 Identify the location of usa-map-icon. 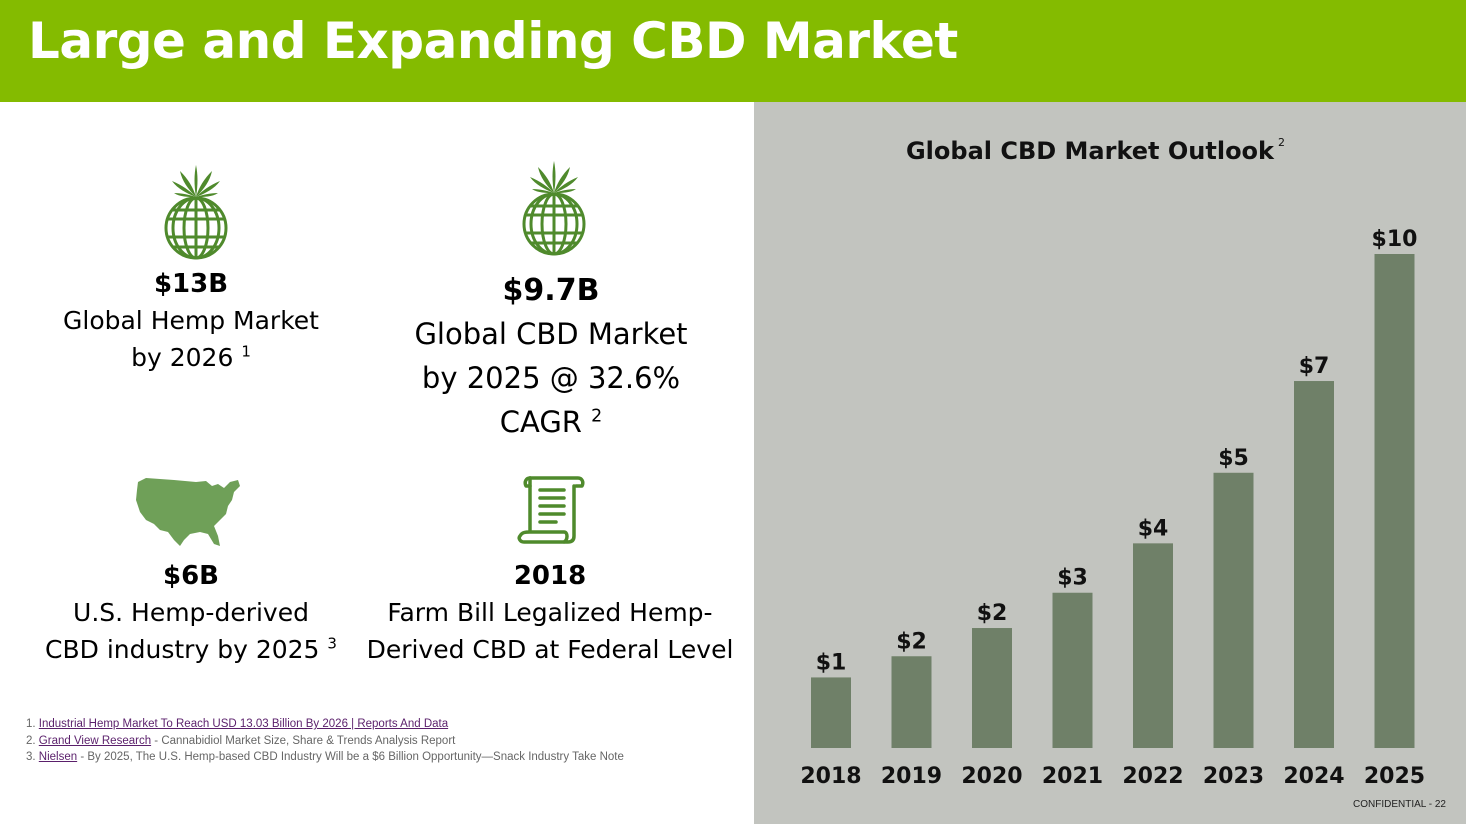
(188, 512).